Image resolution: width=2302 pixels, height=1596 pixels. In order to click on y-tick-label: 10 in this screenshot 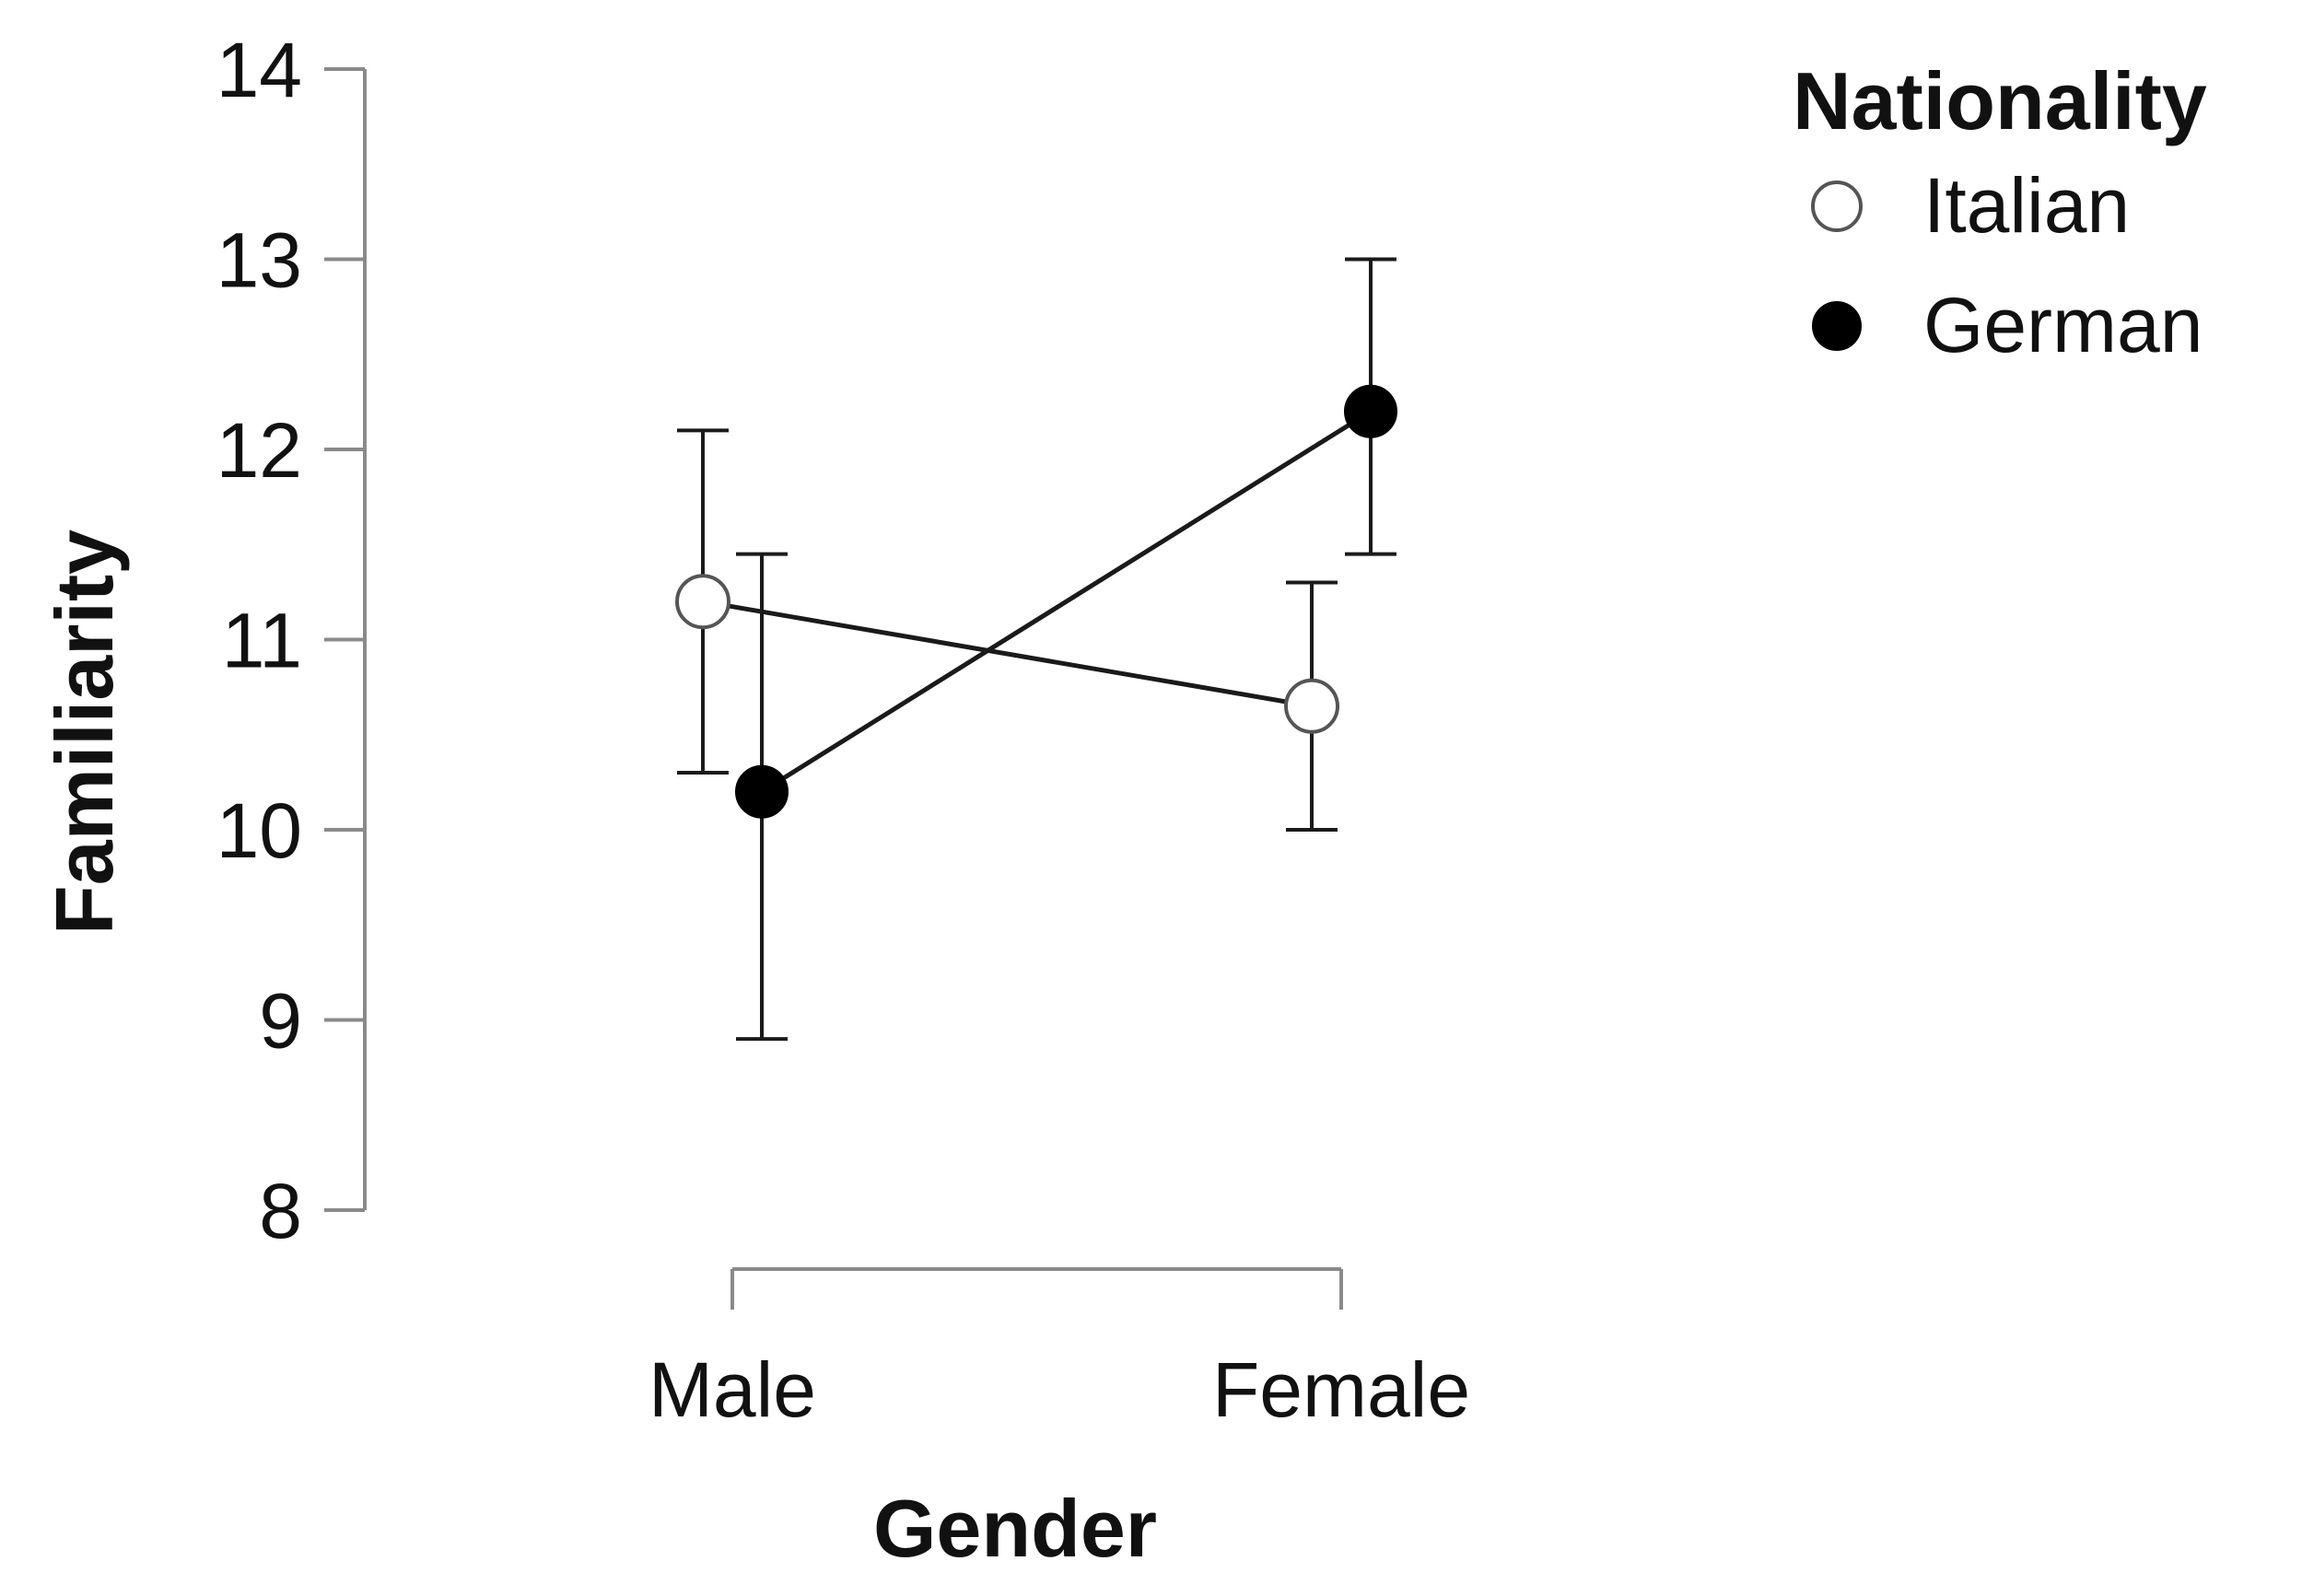, I will do `click(259, 831)`.